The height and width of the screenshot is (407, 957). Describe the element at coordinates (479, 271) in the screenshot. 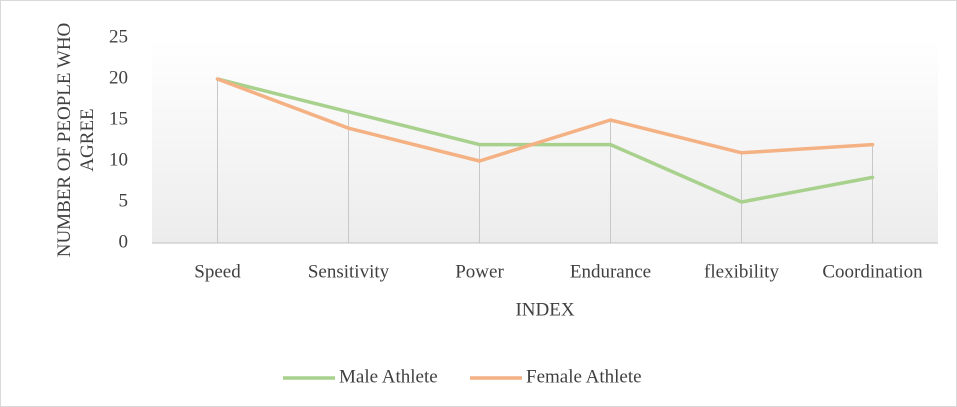

I see `x-tick-label: Power` at that location.